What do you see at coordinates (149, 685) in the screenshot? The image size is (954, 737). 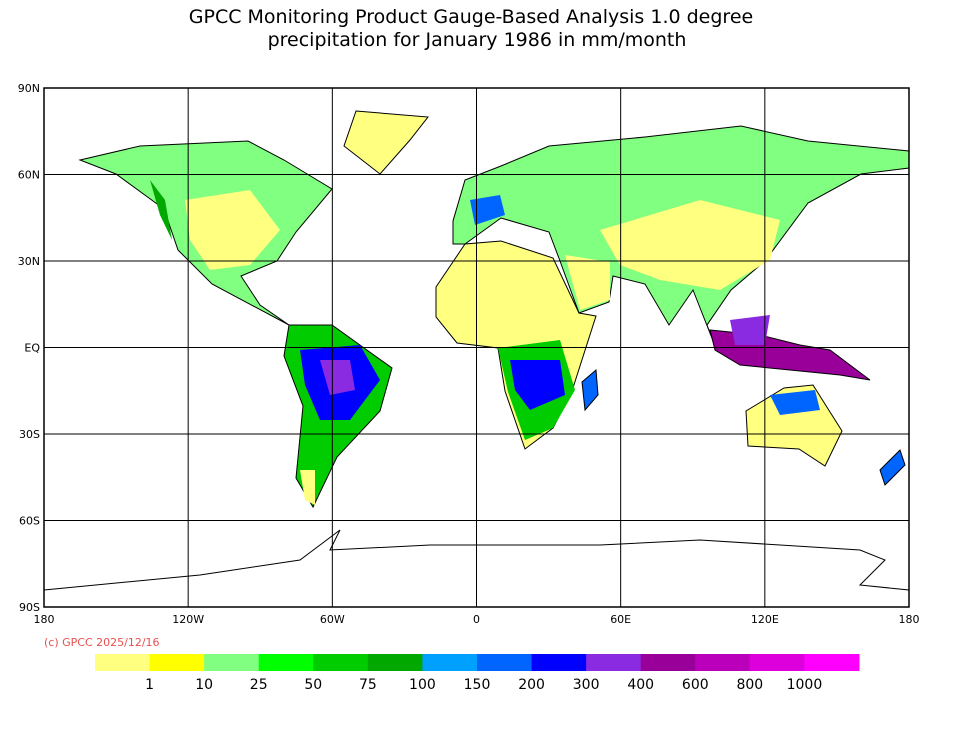 I see `colorbar-label: 1` at bounding box center [149, 685].